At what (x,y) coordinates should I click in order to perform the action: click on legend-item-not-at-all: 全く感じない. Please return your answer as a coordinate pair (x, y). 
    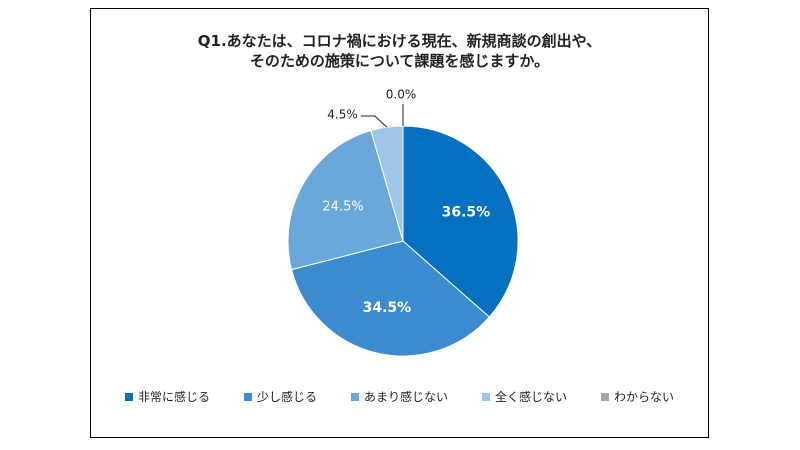
    Looking at the image, I should click on (524, 396).